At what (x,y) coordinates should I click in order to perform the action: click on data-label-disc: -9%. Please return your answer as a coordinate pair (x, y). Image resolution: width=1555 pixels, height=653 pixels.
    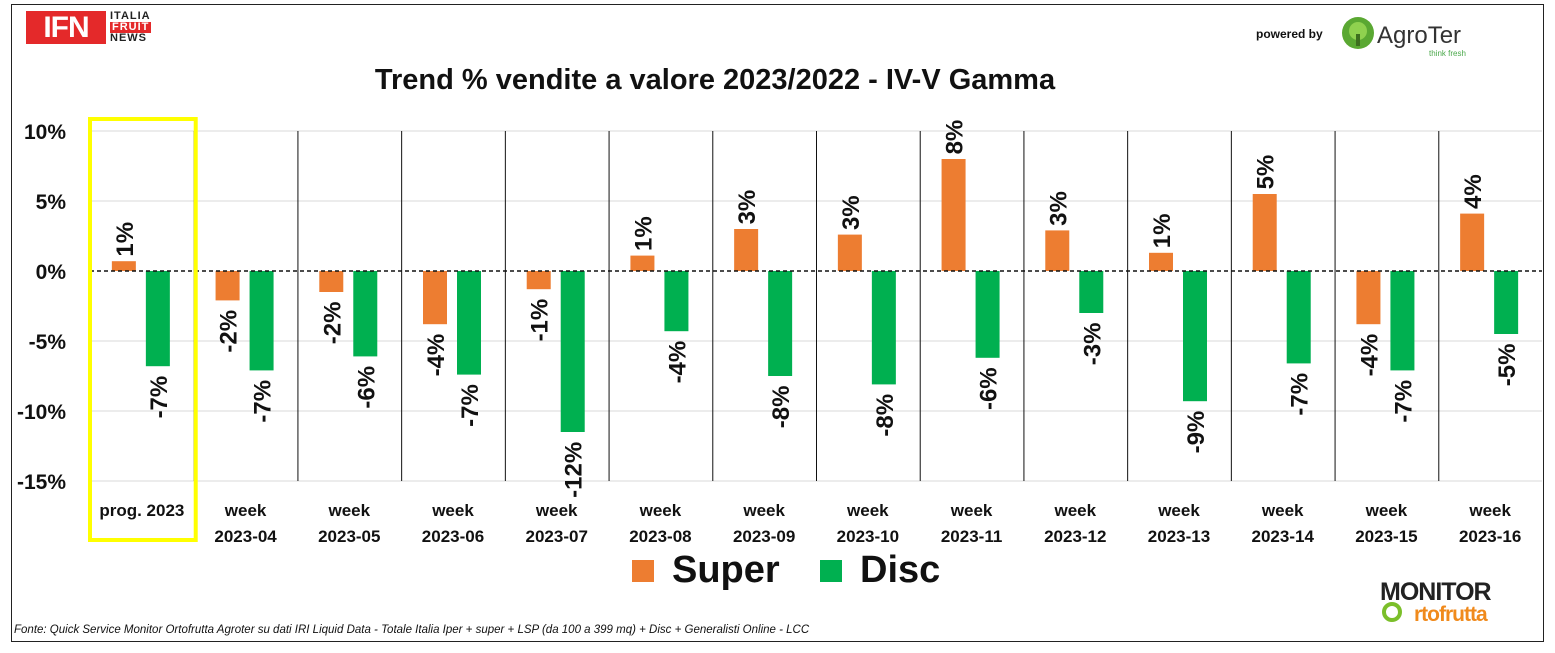
    Looking at the image, I should click on (1196, 432).